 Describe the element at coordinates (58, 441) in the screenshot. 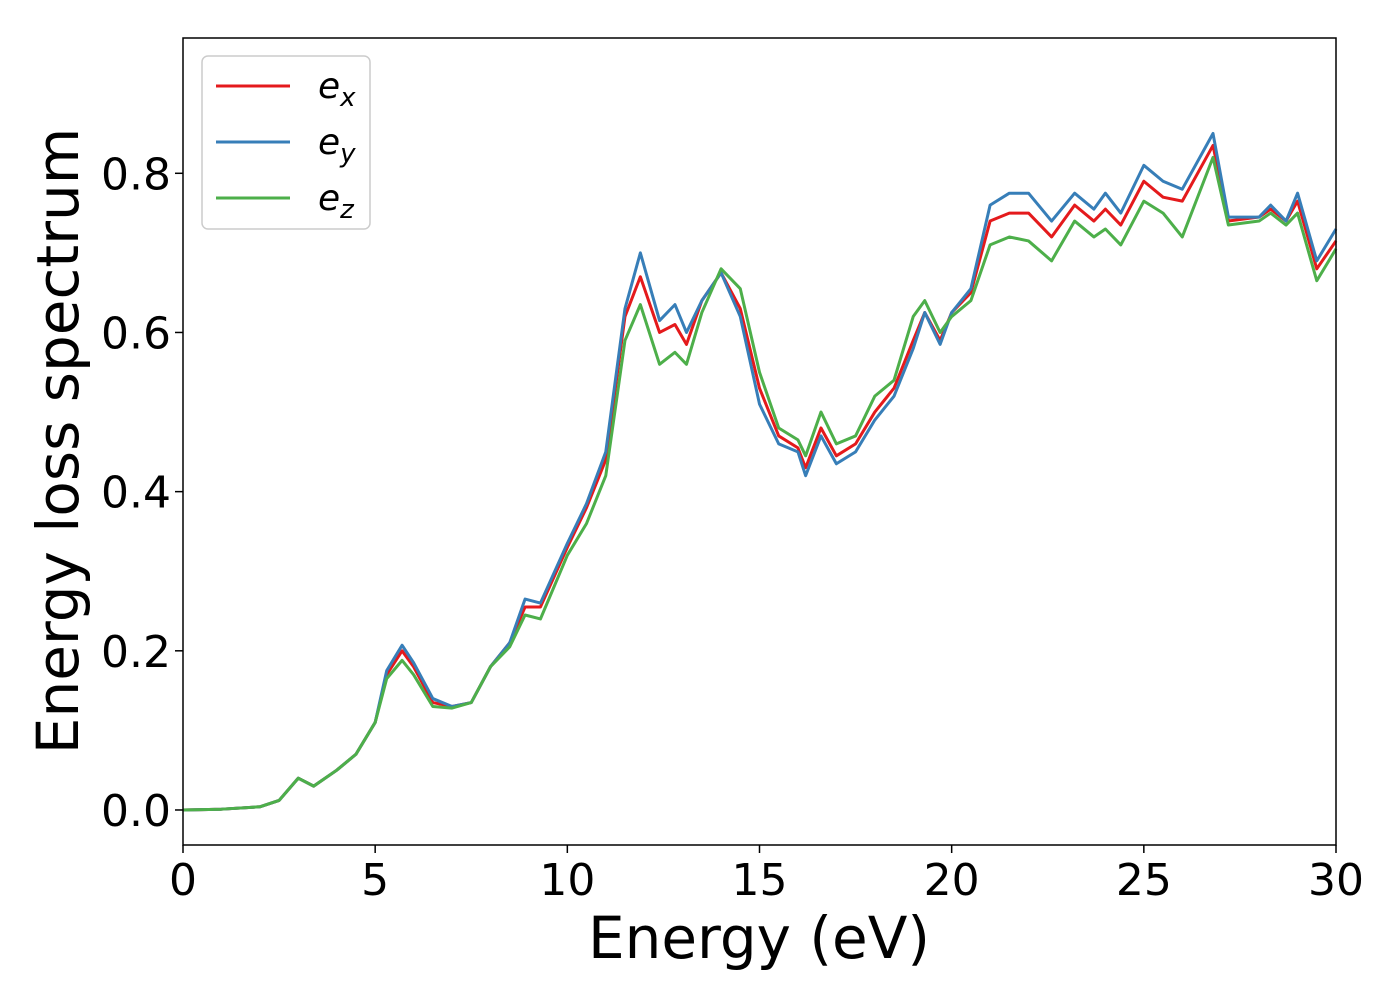

I see `y-axis-label: Energy loss spectrum` at that location.